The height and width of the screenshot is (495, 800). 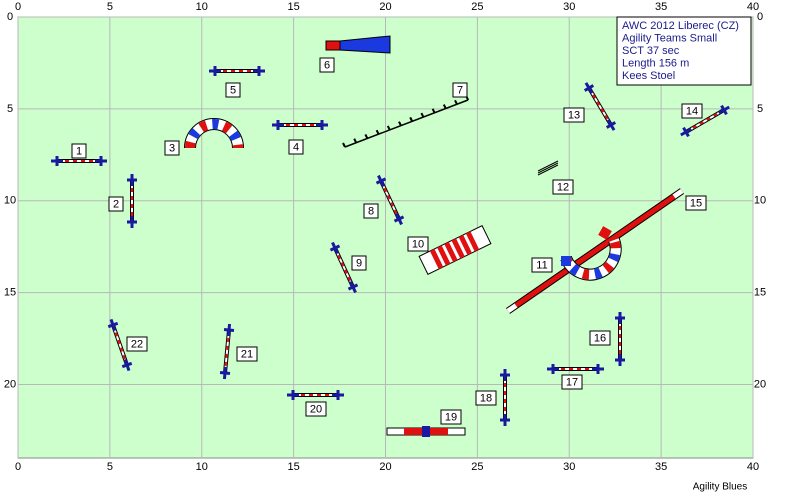 What do you see at coordinates (406, 123) in the screenshot?
I see `weave-base` at bounding box center [406, 123].